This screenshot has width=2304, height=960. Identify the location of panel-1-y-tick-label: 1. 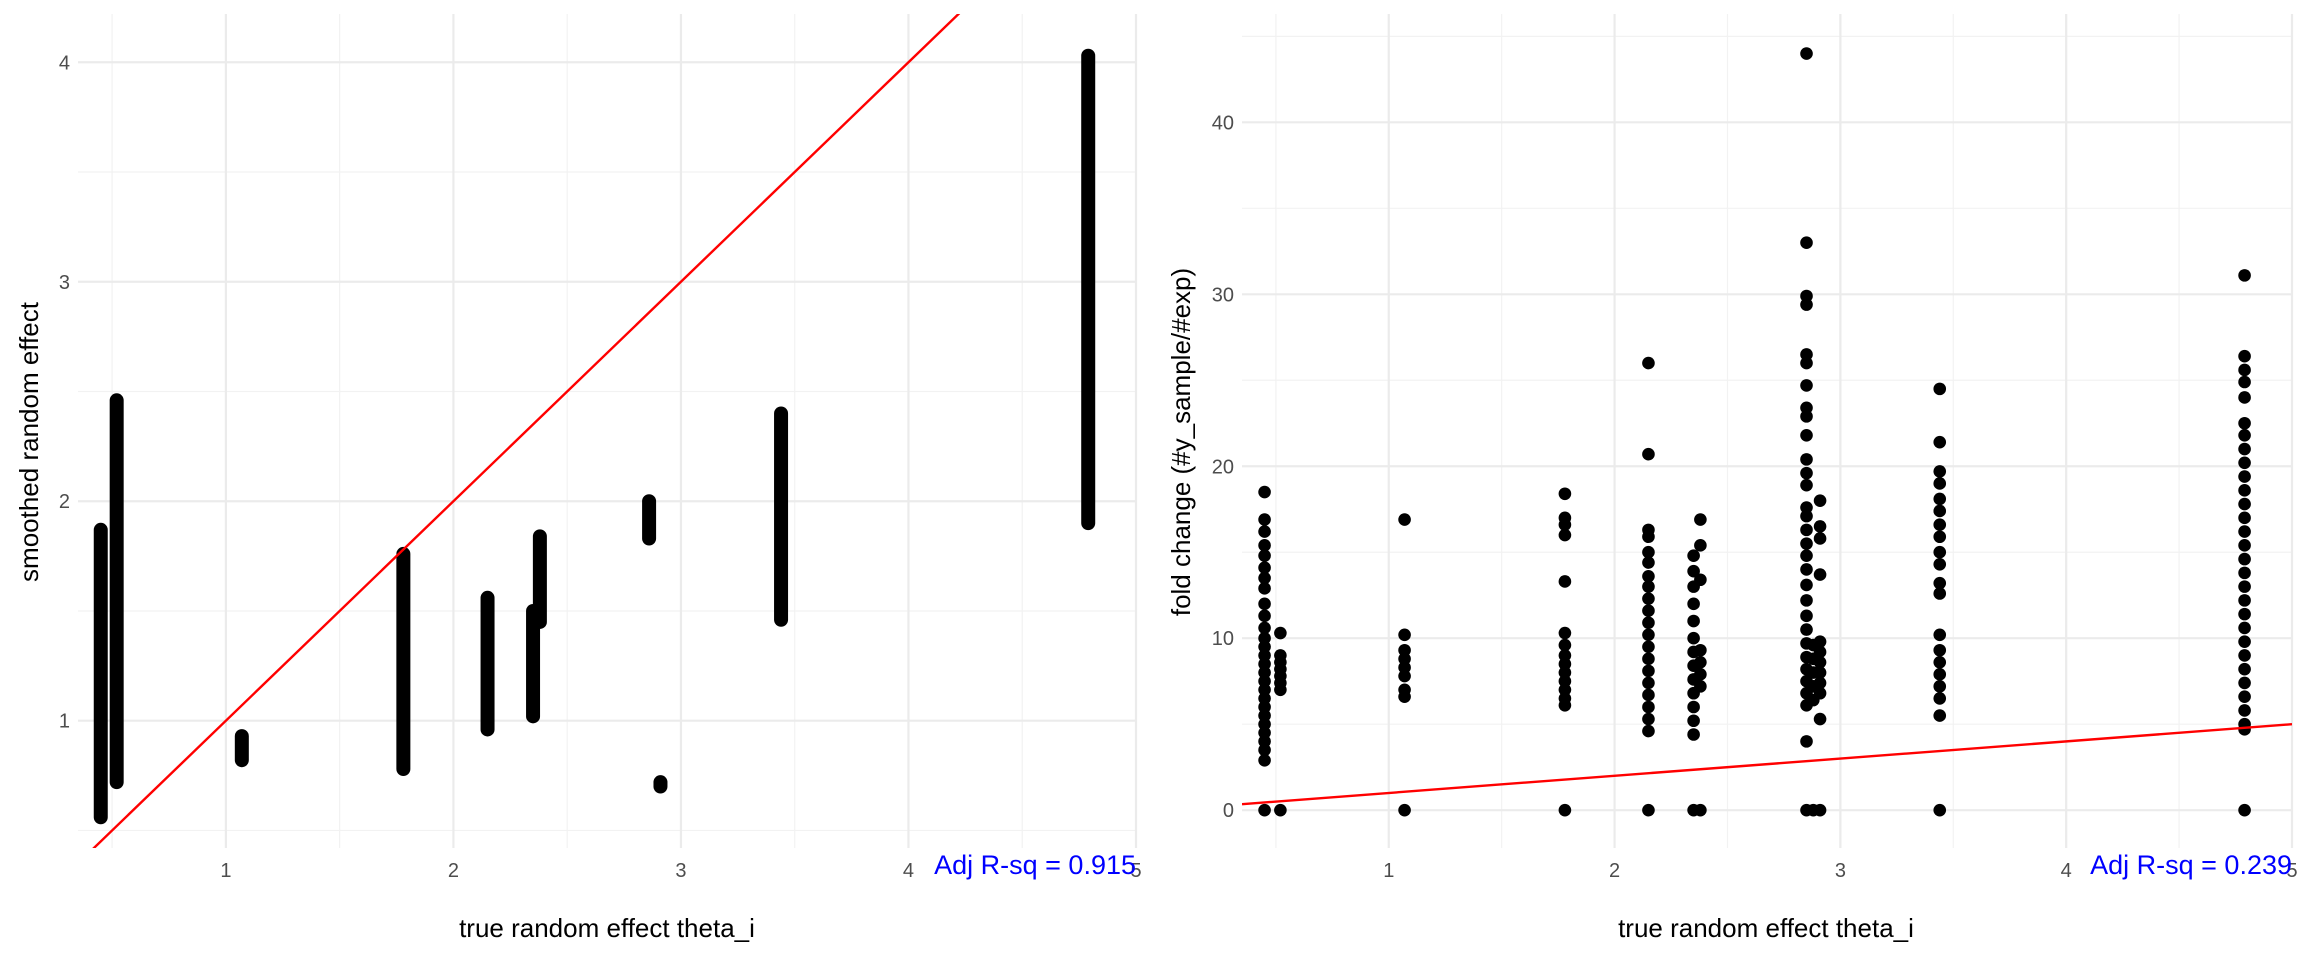
(64, 722).